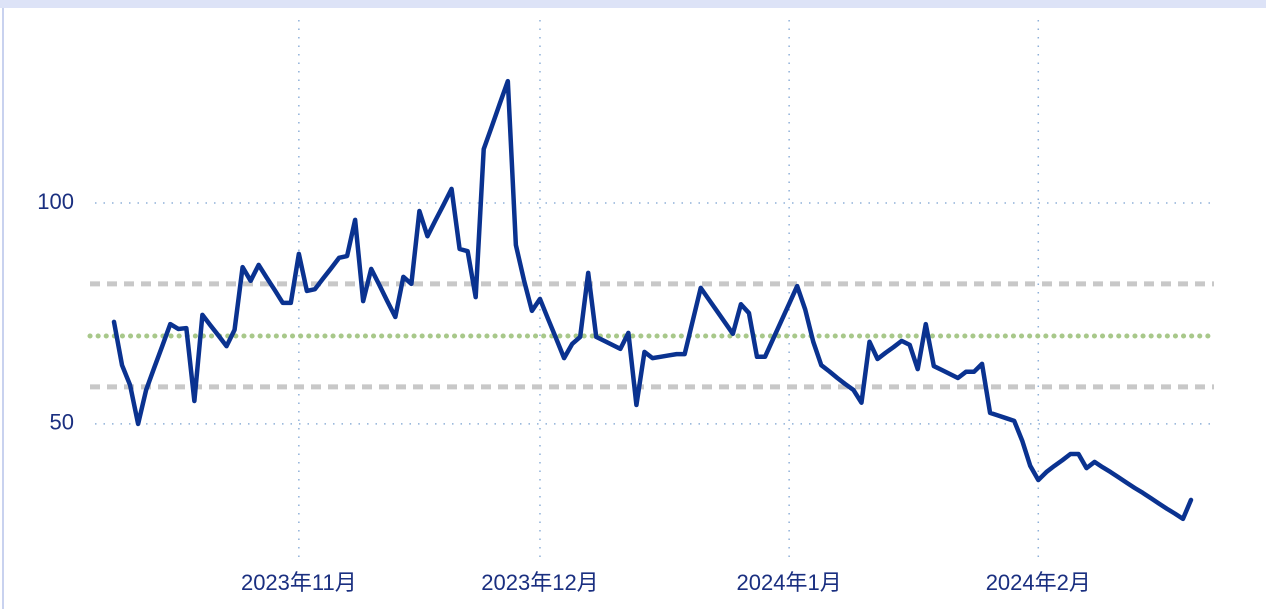  Describe the element at coordinates (62, 422) in the screenshot. I see `y-tick-label: 50` at that location.